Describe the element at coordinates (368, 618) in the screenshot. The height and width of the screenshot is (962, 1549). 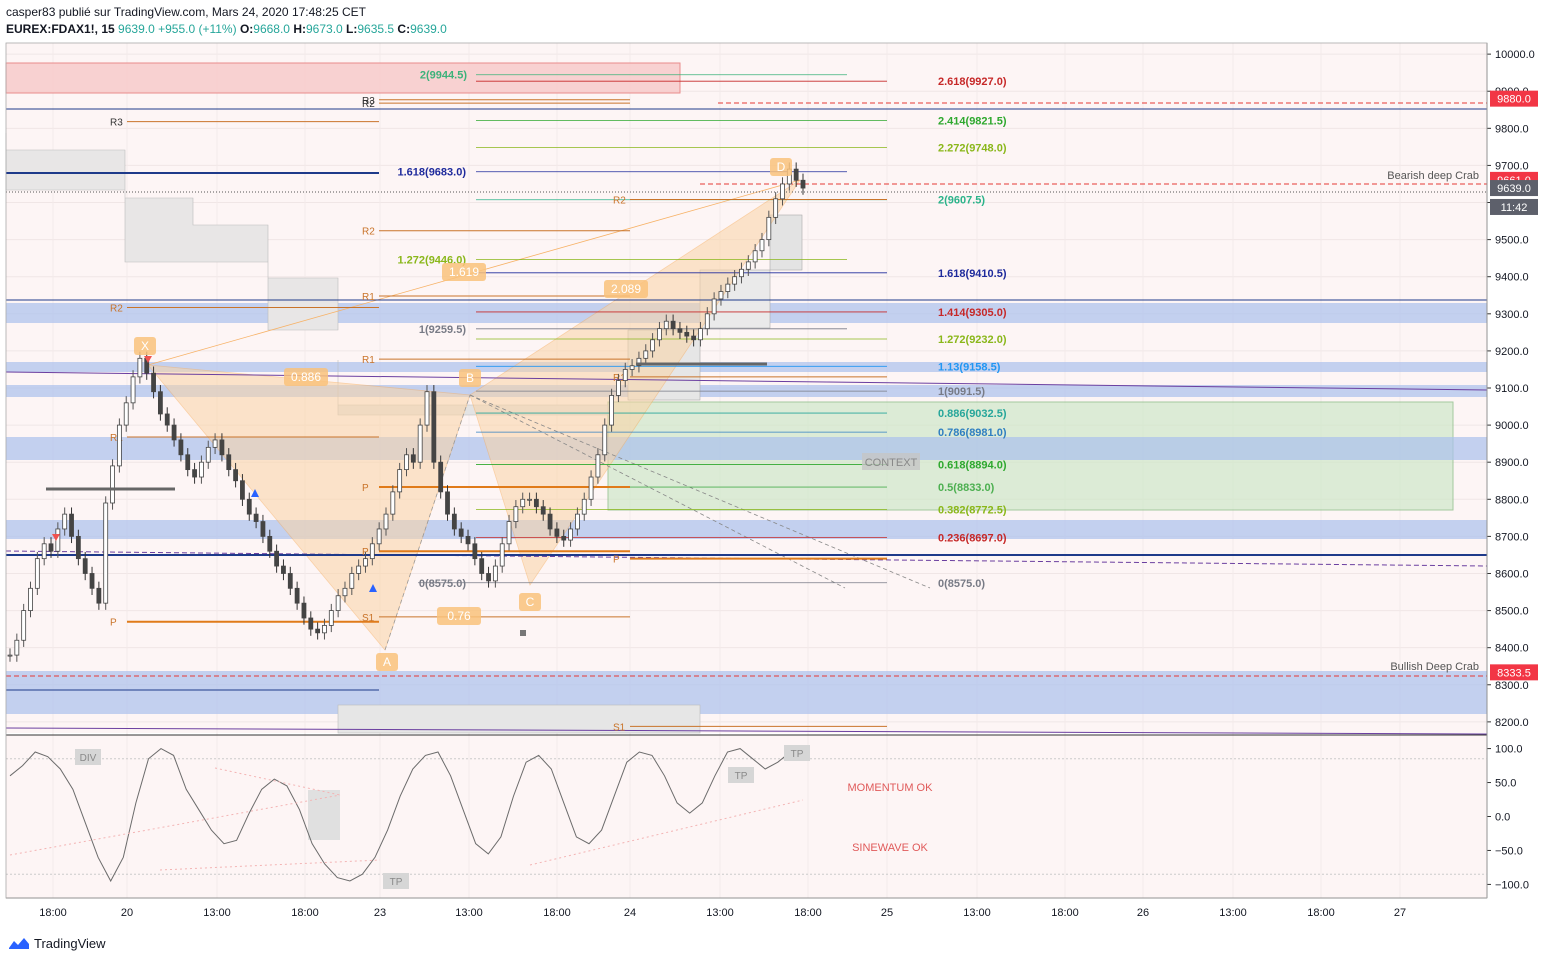
I see `pivot-label: S1` at that location.